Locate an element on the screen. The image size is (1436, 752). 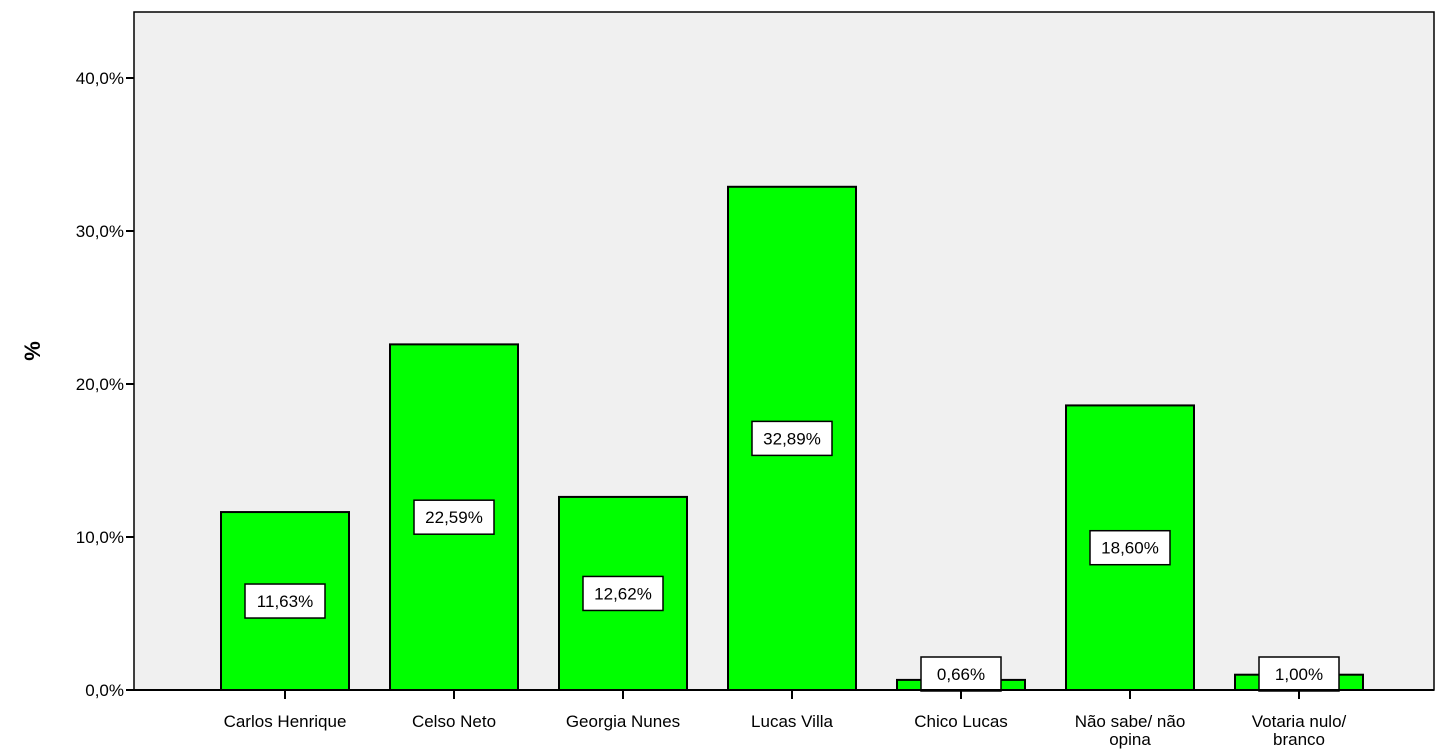
data-label-5: 18,60% is located at coordinates (1130, 547).